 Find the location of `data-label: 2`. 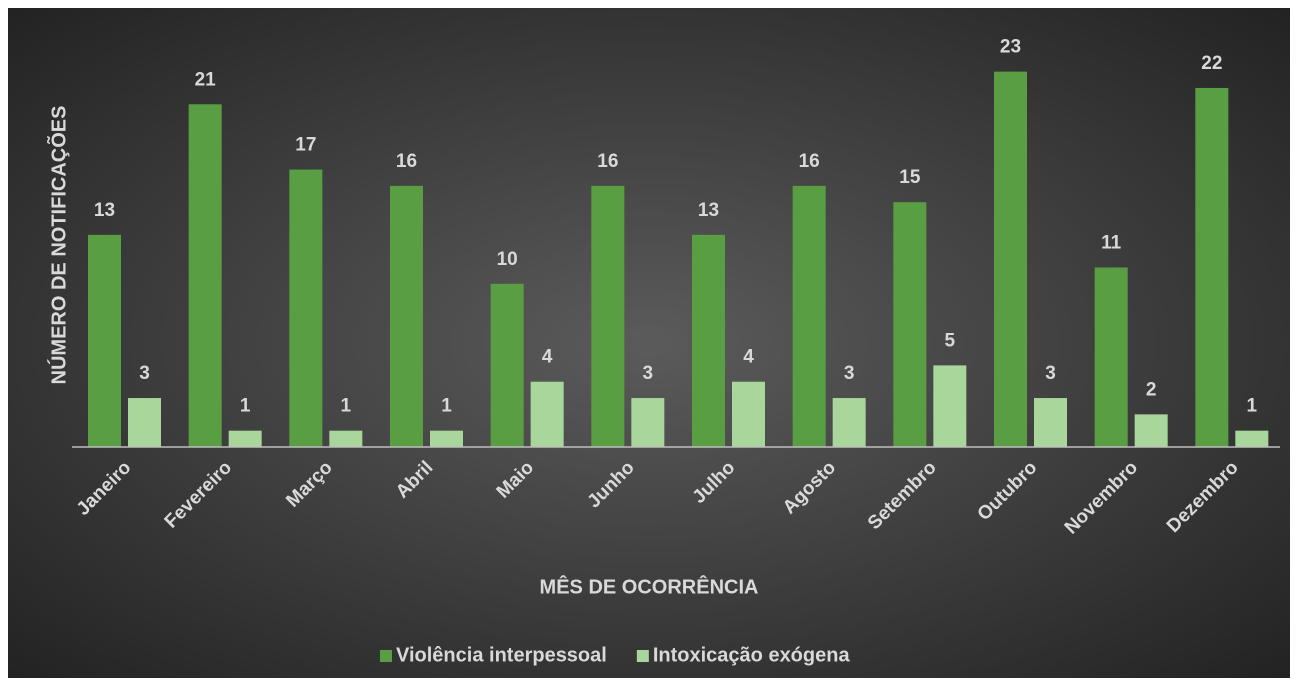

data-label: 2 is located at coordinates (1151, 389).